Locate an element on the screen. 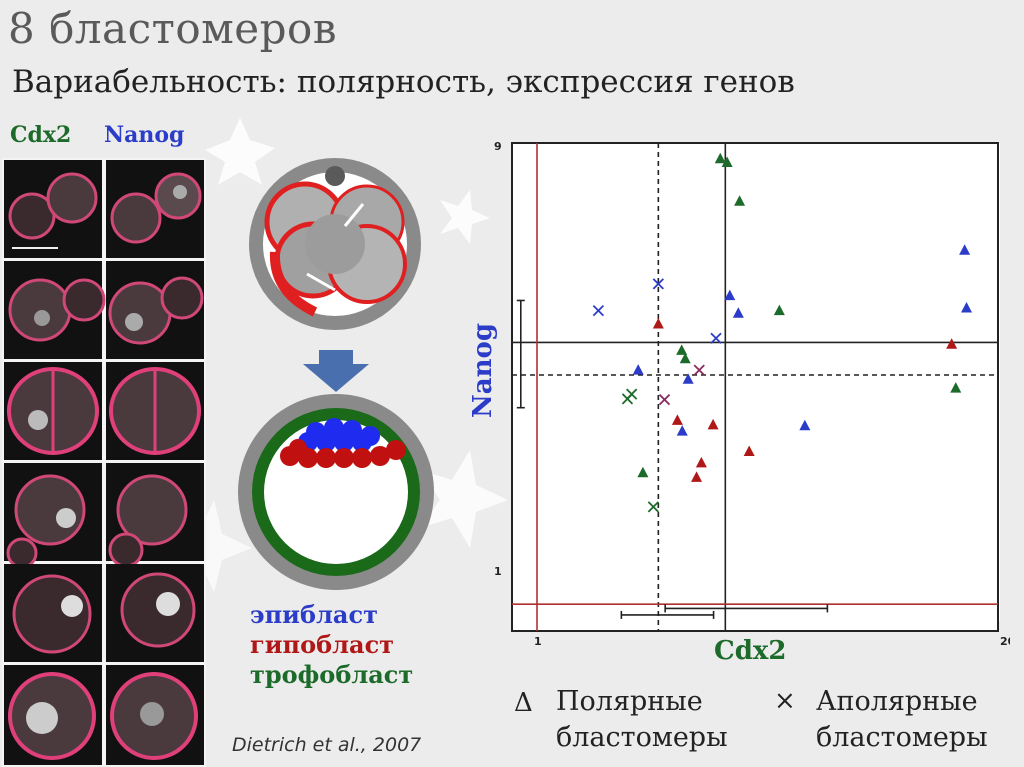 This screenshot has height=767, width=1024. apolar-label: Аполярные бластомеры is located at coordinates (902, 720).